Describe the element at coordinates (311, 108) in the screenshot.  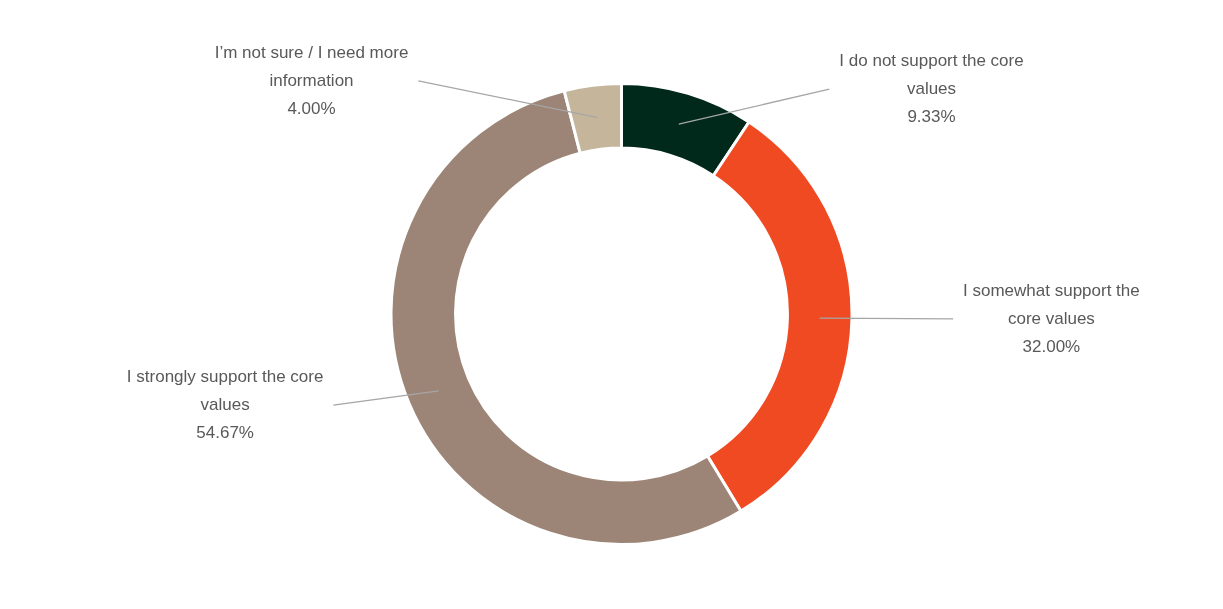
I see `data-label: 4.00%` at that location.